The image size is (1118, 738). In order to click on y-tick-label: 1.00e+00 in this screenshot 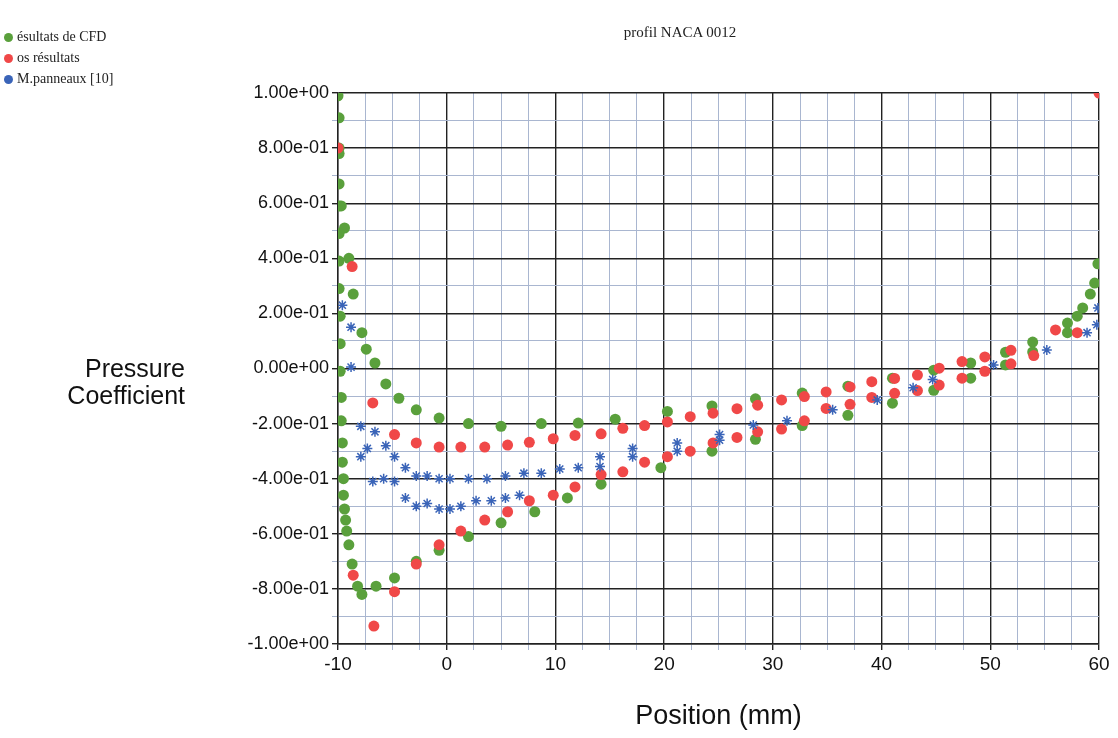, I will do `click(291, 91)`.